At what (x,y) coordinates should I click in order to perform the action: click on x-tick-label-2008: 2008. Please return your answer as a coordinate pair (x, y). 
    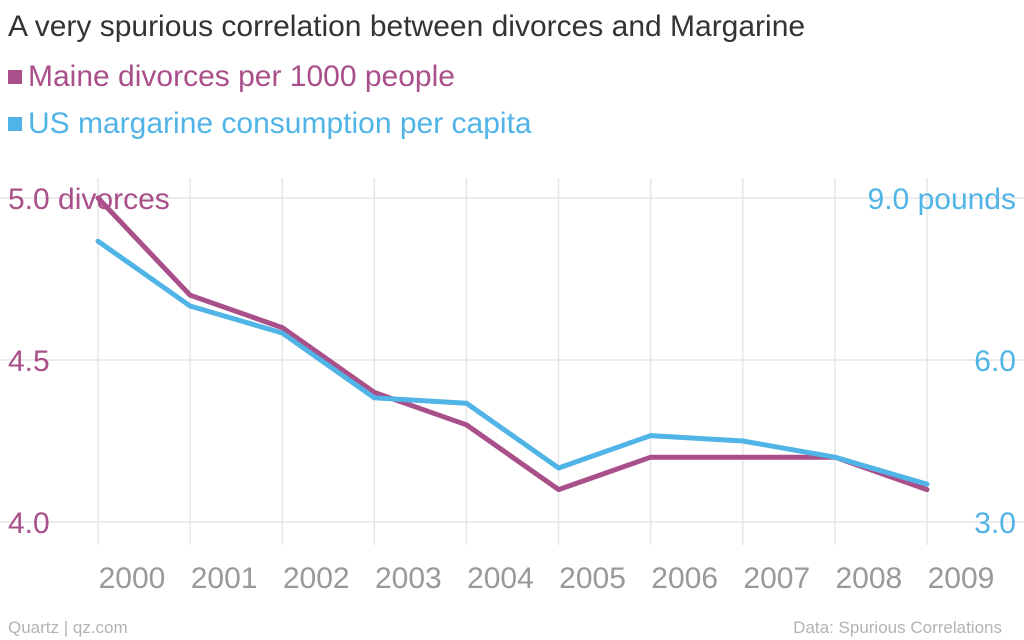
    Looking at the image, I should click on (869, 578).